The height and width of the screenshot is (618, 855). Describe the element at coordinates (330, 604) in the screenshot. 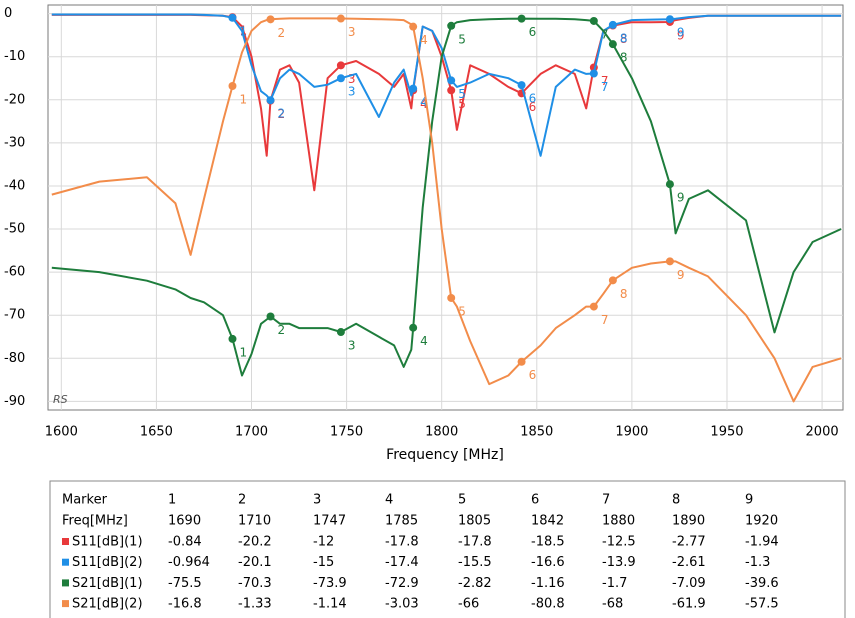

I see `marker-value: -1.14` at that location.